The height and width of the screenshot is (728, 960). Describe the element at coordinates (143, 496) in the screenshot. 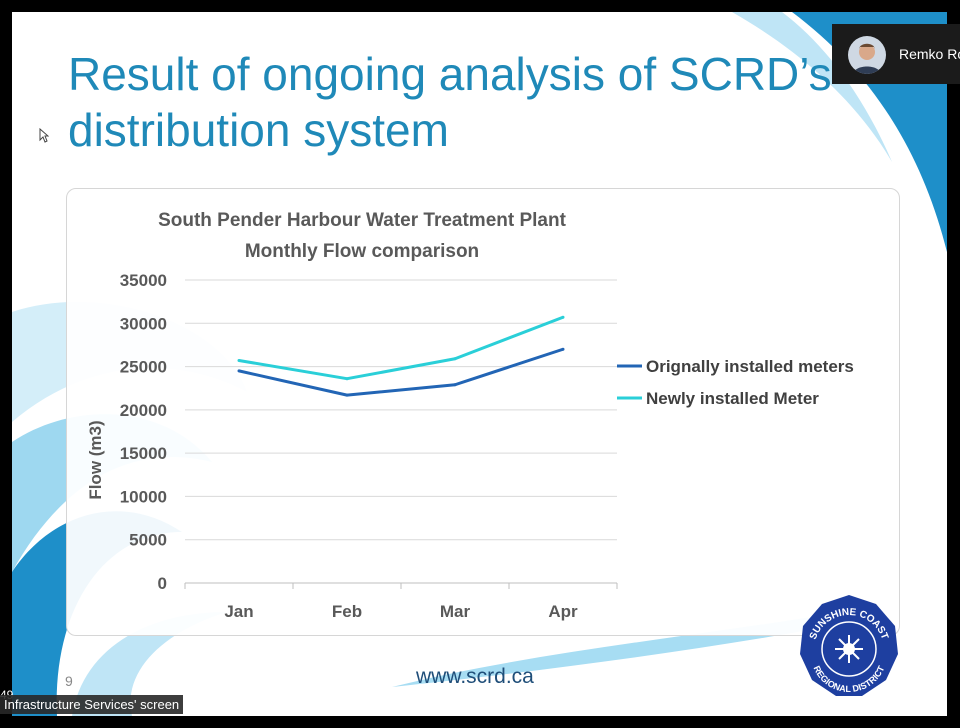

I see `y-tick-label: 10000` at that location.